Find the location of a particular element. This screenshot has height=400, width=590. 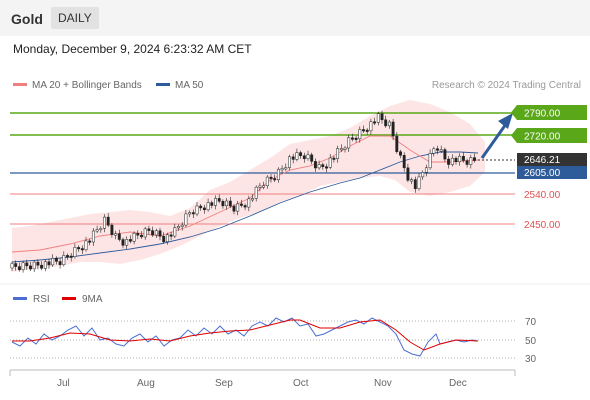

ma9-line is located at coordinates (245, 335).